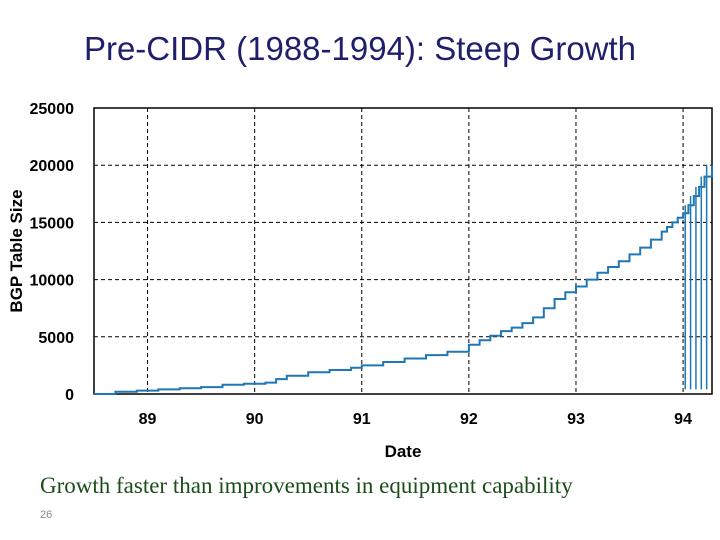 The image size is (720, 540). I want to click on y-tick-label: 15000, so click(52, 223).